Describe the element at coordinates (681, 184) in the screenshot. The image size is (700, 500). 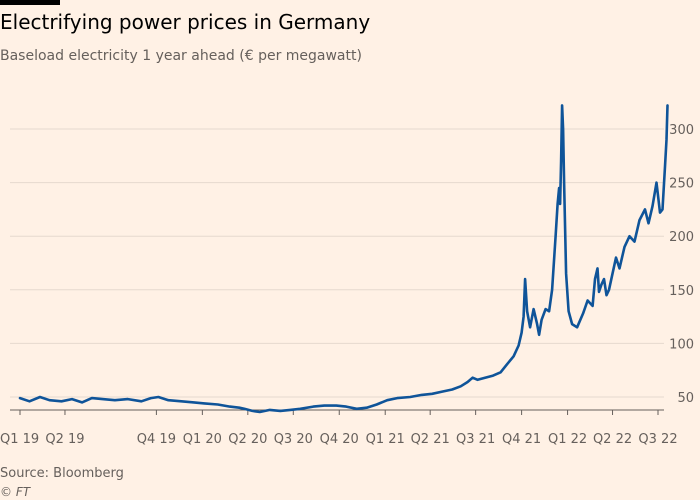
I see `y-tick-label-250: 250` at that location.